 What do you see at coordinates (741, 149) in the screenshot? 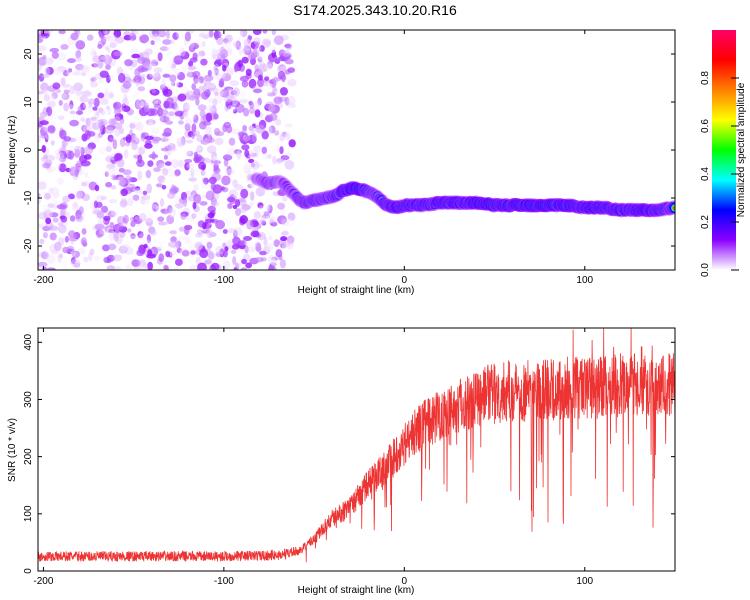
I see `colorbar-label: Normalized spectral amplitude` at bounding box center [741, 149].